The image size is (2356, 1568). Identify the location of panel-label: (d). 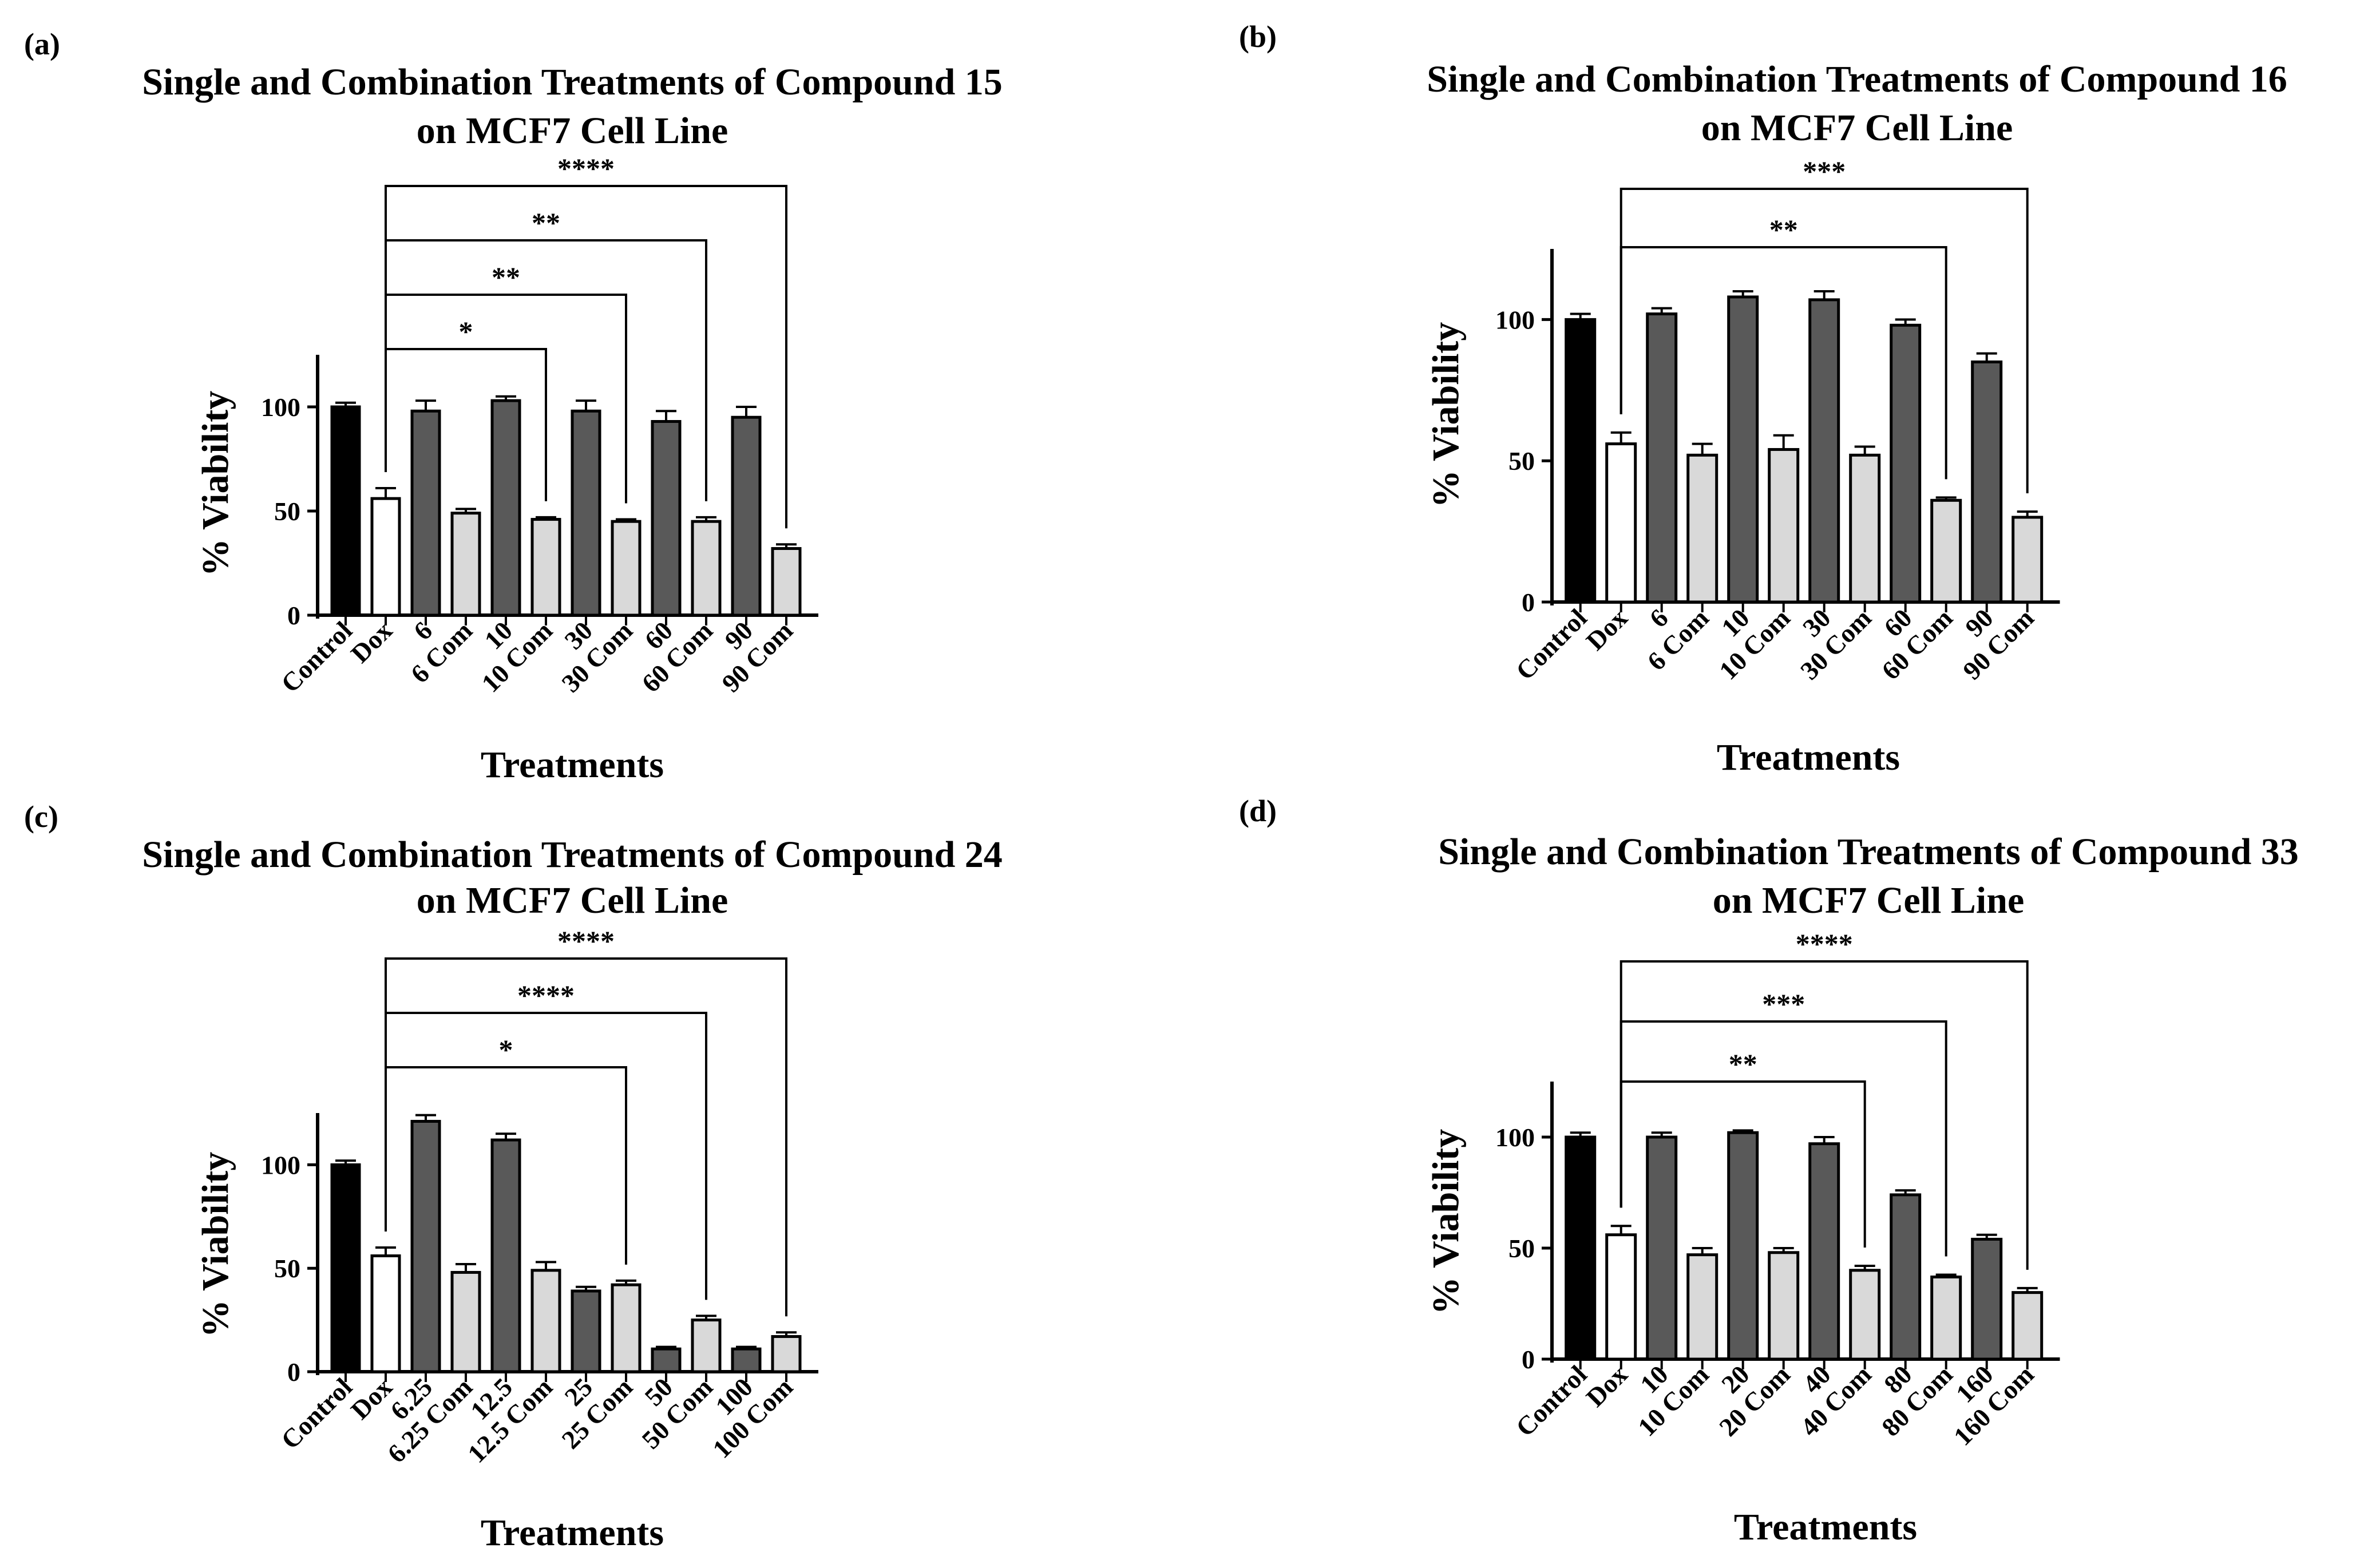
(1258, 811).